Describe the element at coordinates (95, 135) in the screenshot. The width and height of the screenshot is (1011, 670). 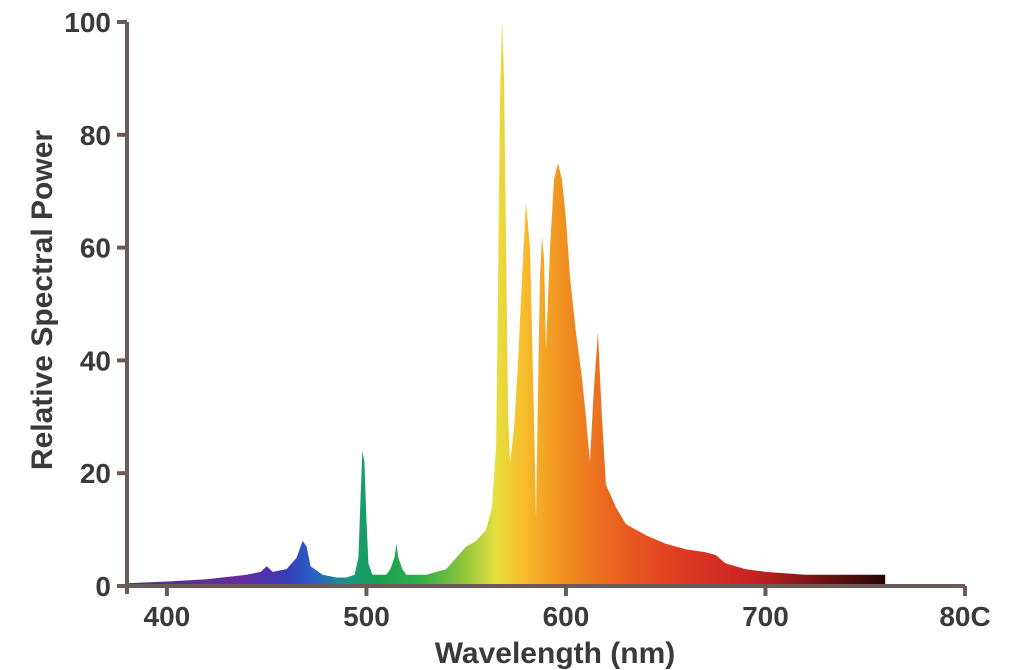
I see `y-tick-label: 80` at that location.